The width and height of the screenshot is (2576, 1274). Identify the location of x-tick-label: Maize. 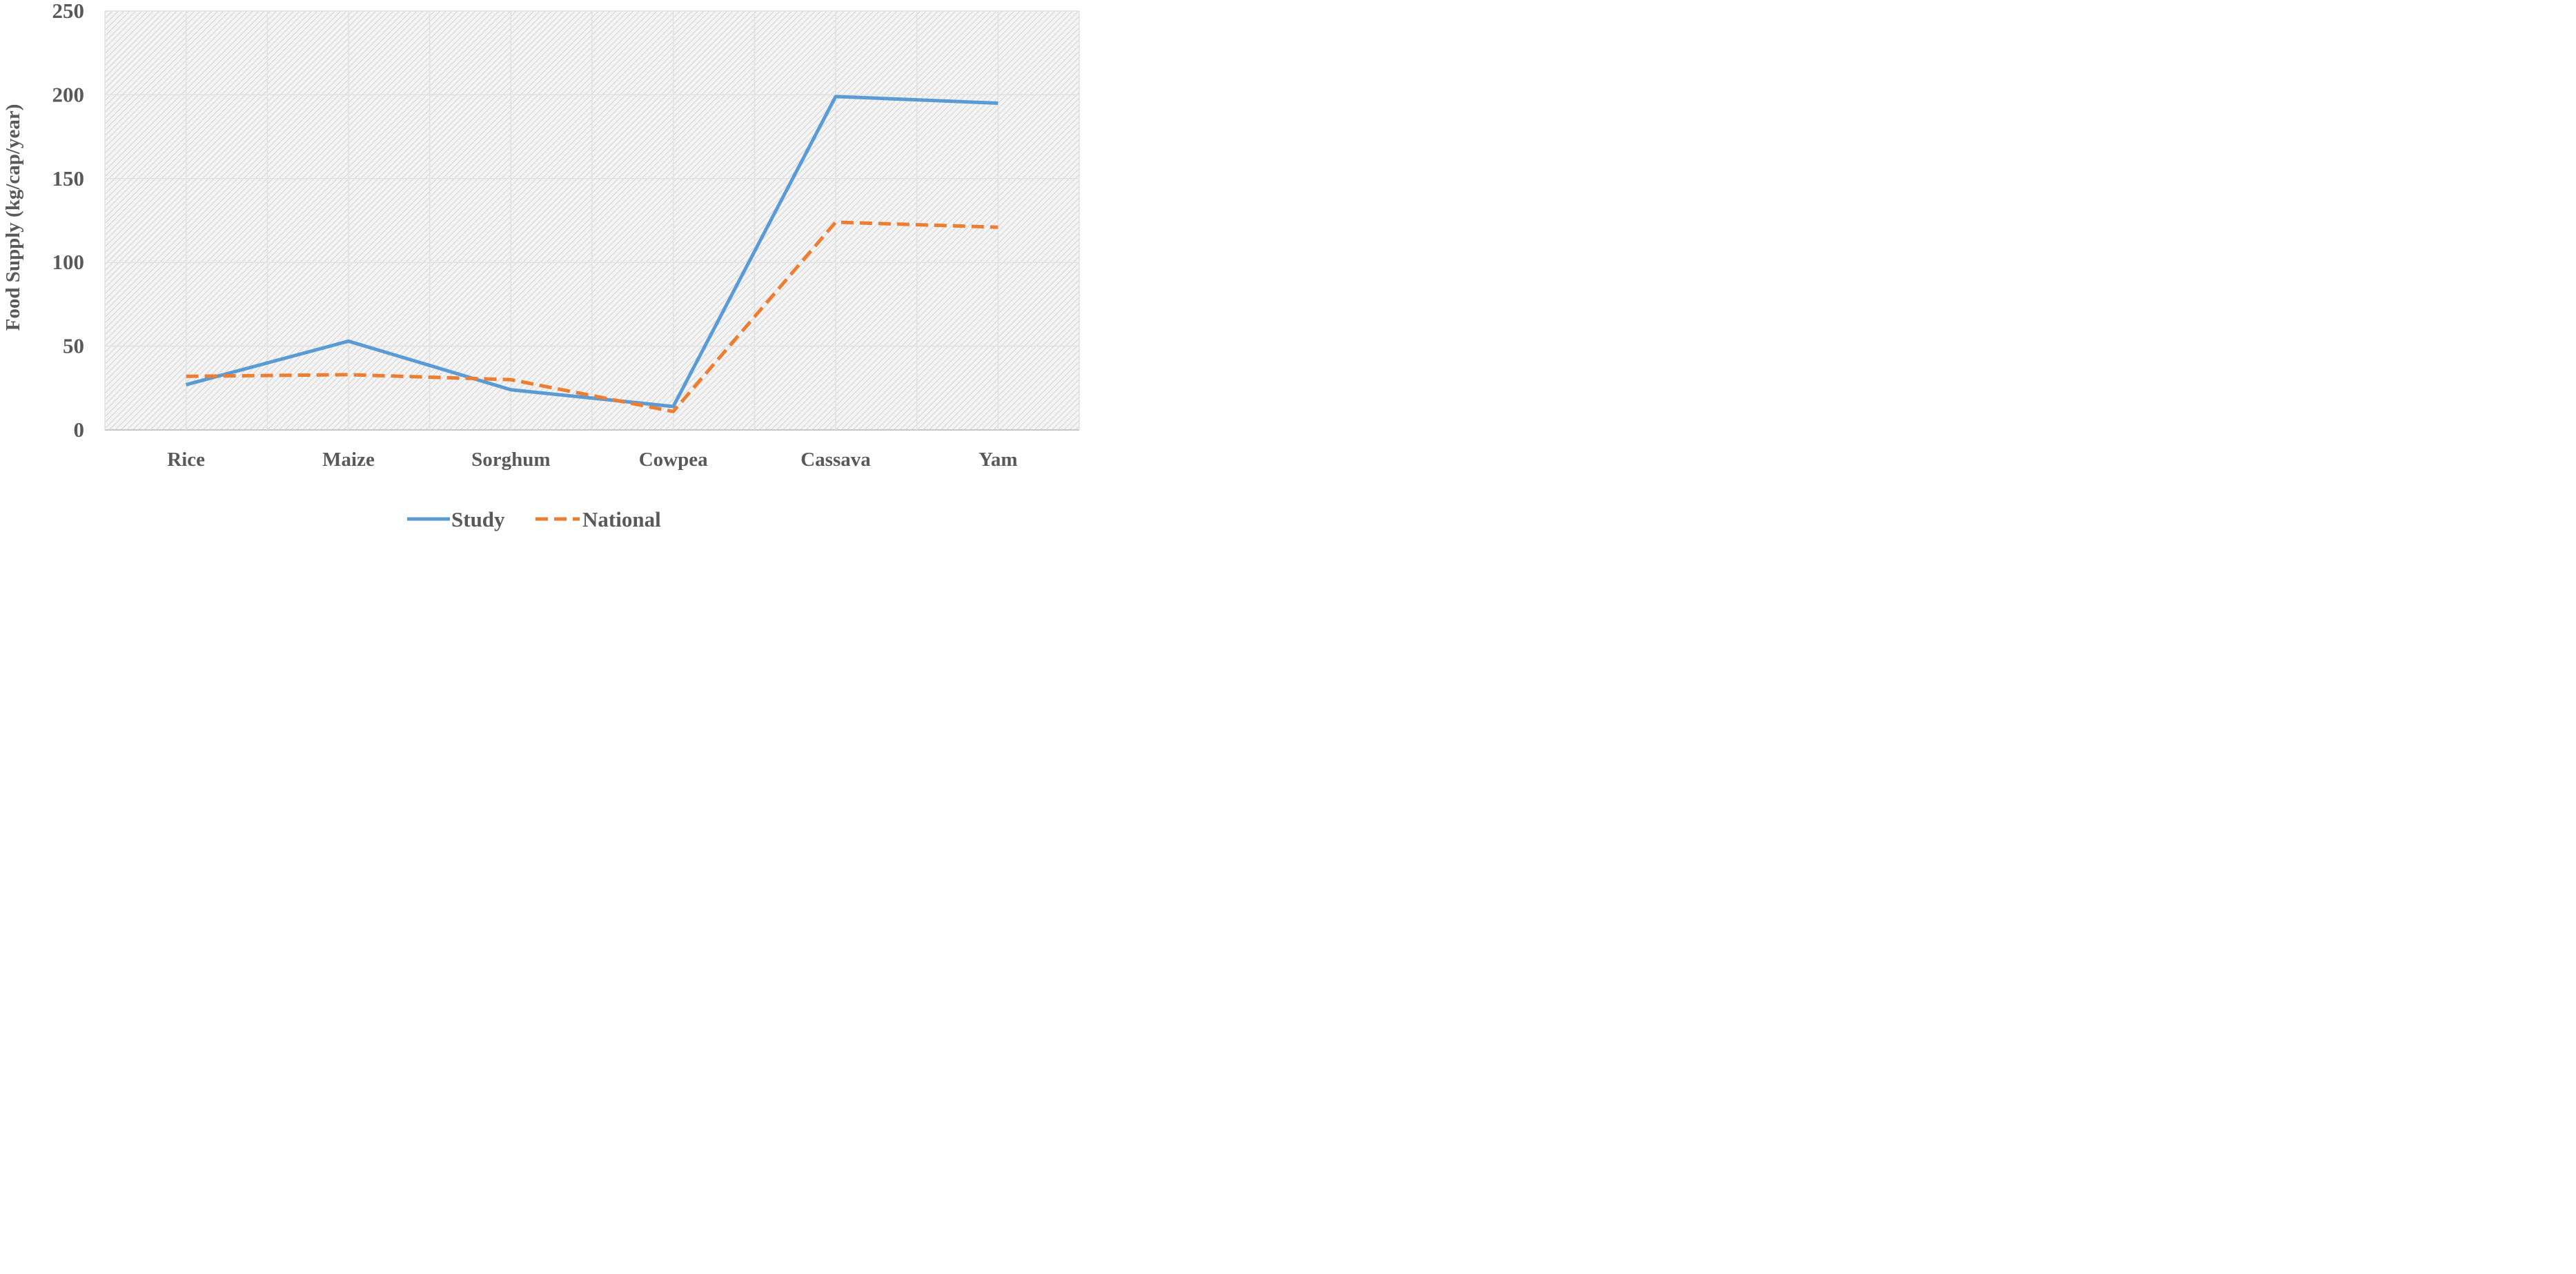
(348, 460).